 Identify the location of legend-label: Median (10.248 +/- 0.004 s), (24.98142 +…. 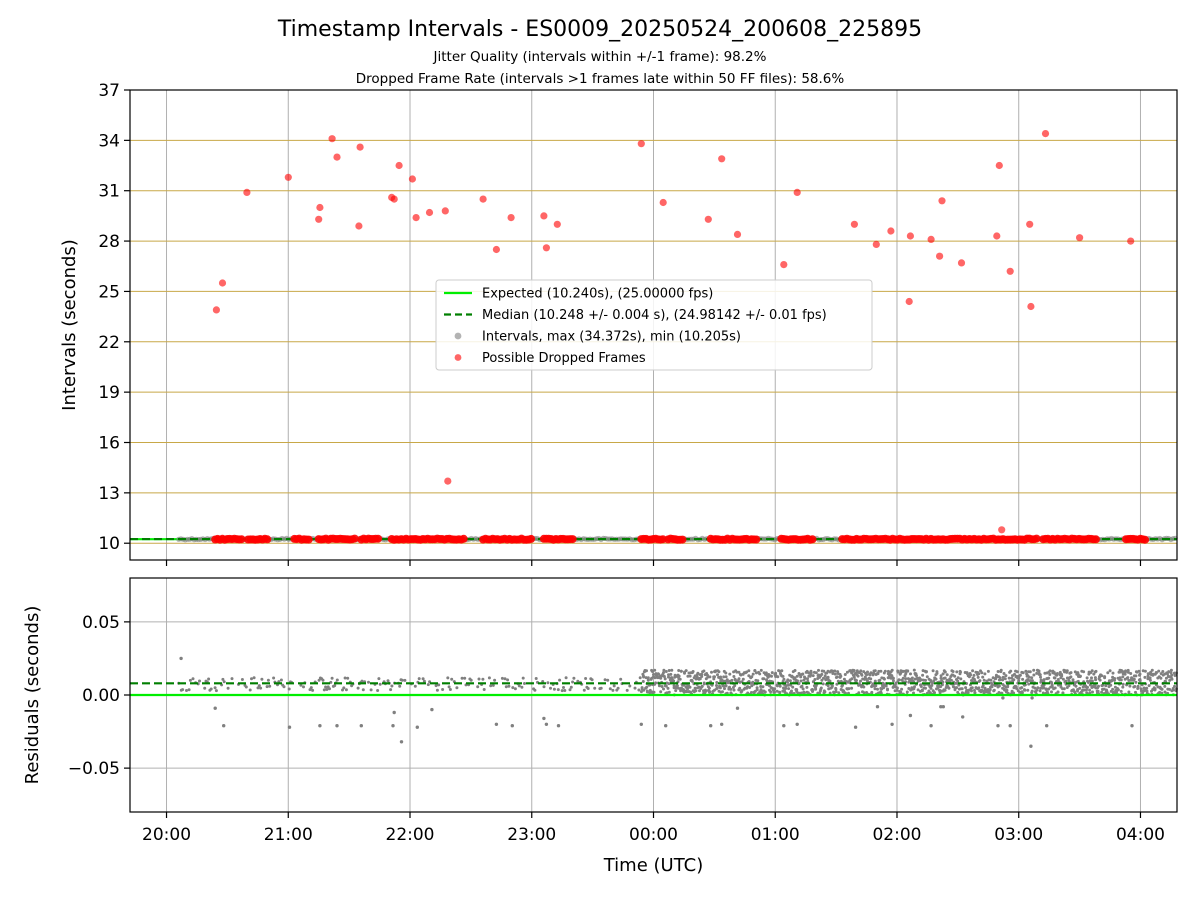
(654, 315).